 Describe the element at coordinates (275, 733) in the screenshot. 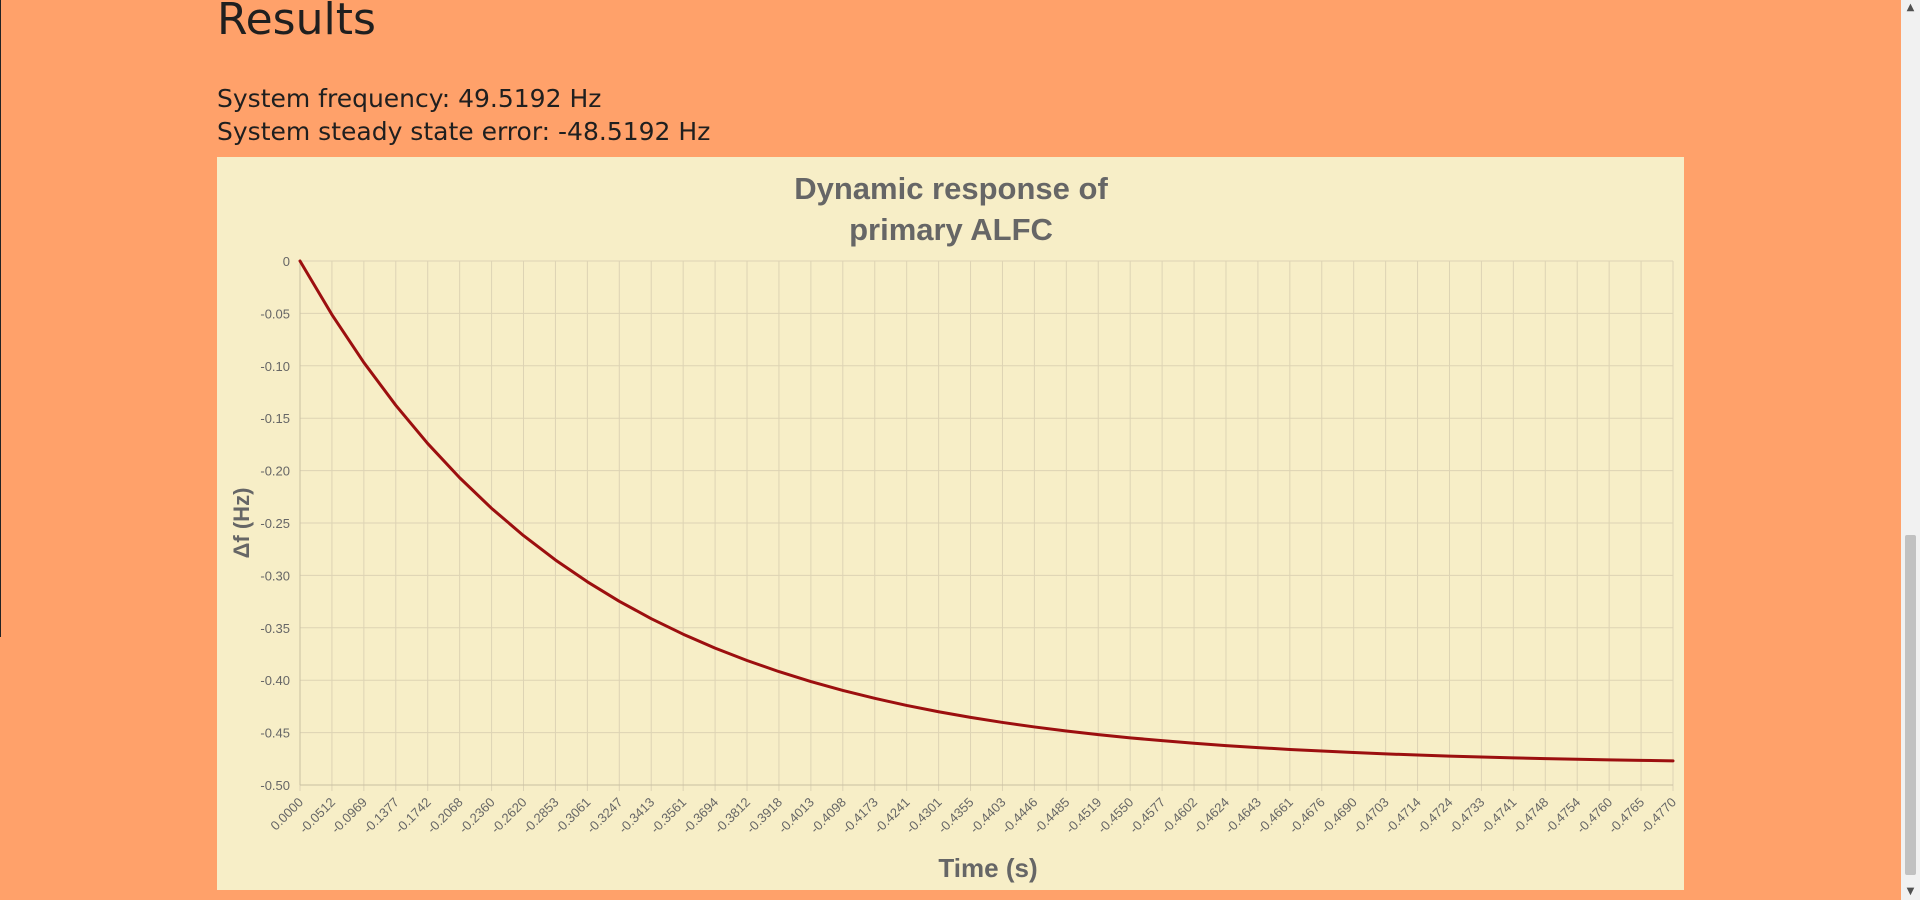

I see `y-tick-label: -0.45` at that location.